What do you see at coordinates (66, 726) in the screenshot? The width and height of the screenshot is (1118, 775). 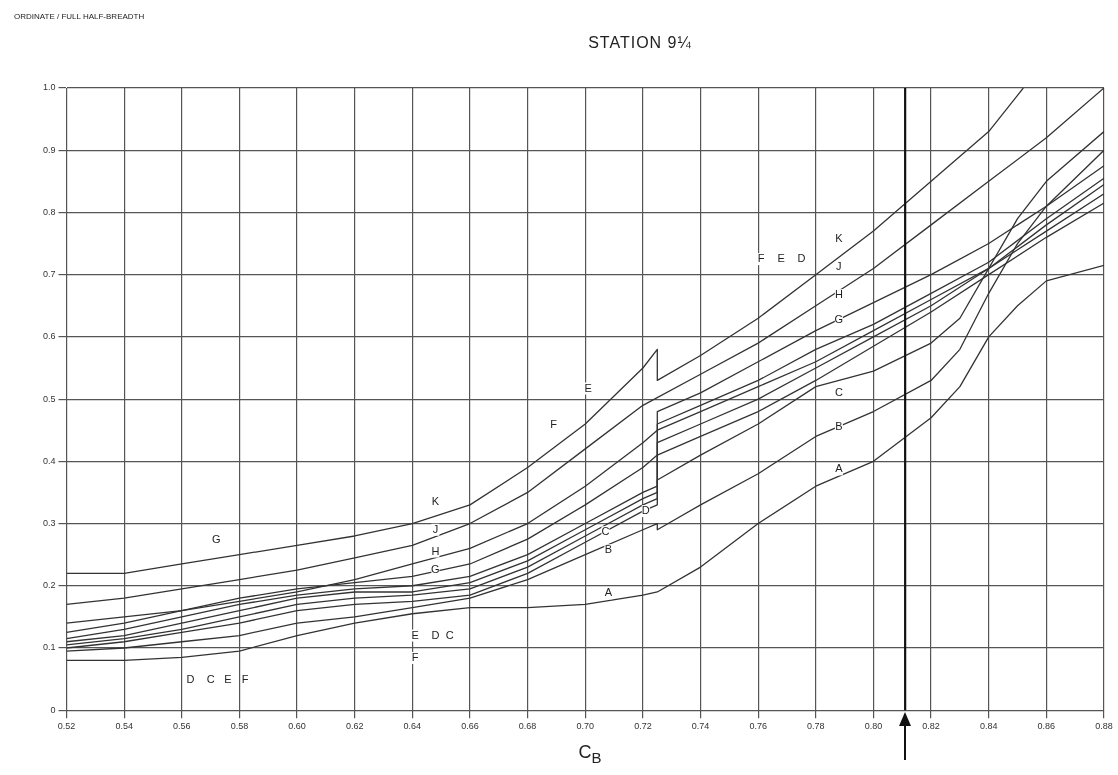 I see `x-tick-label: 0.52` at bounding box center [66, 726].